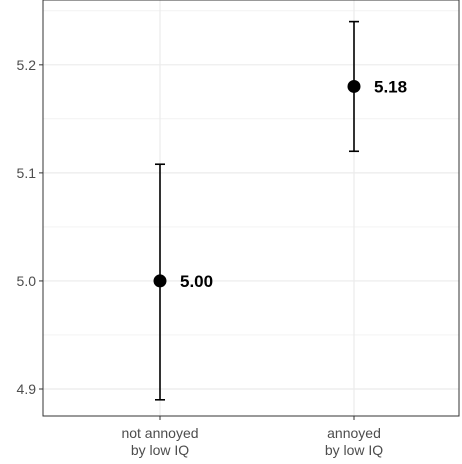 The image size is (462, 464). What do you see at coordinates (354, 433) in the screenshot?
I see `x-category-label: annoyed` at bounding box center [354, 433].